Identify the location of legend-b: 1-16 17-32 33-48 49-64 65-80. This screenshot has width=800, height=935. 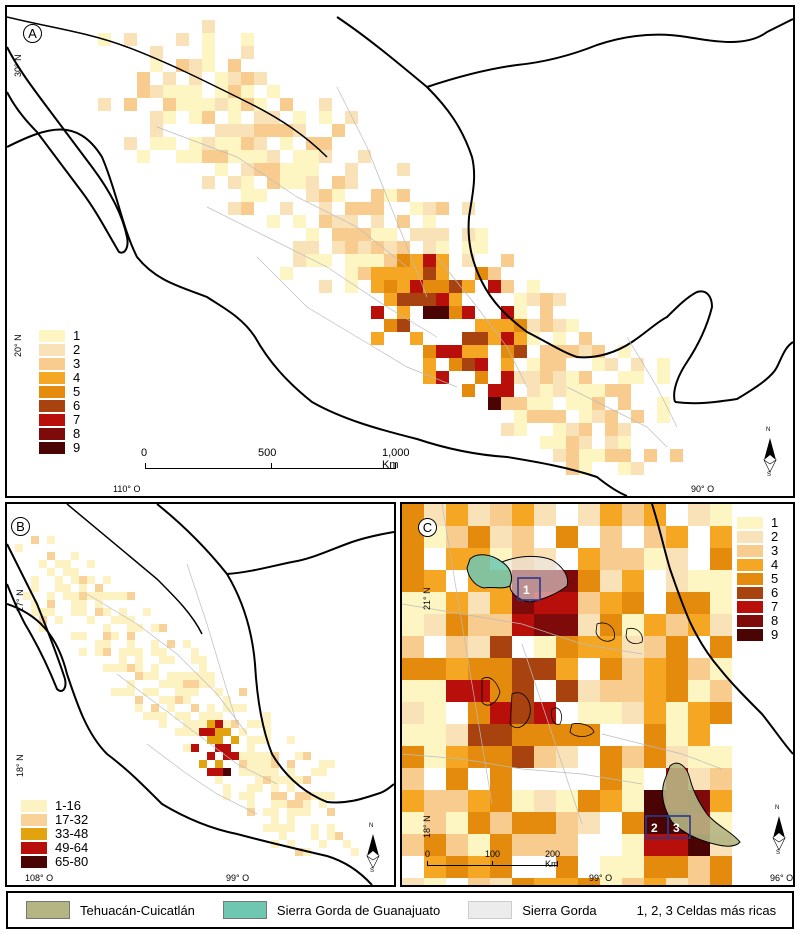
(54, 834).